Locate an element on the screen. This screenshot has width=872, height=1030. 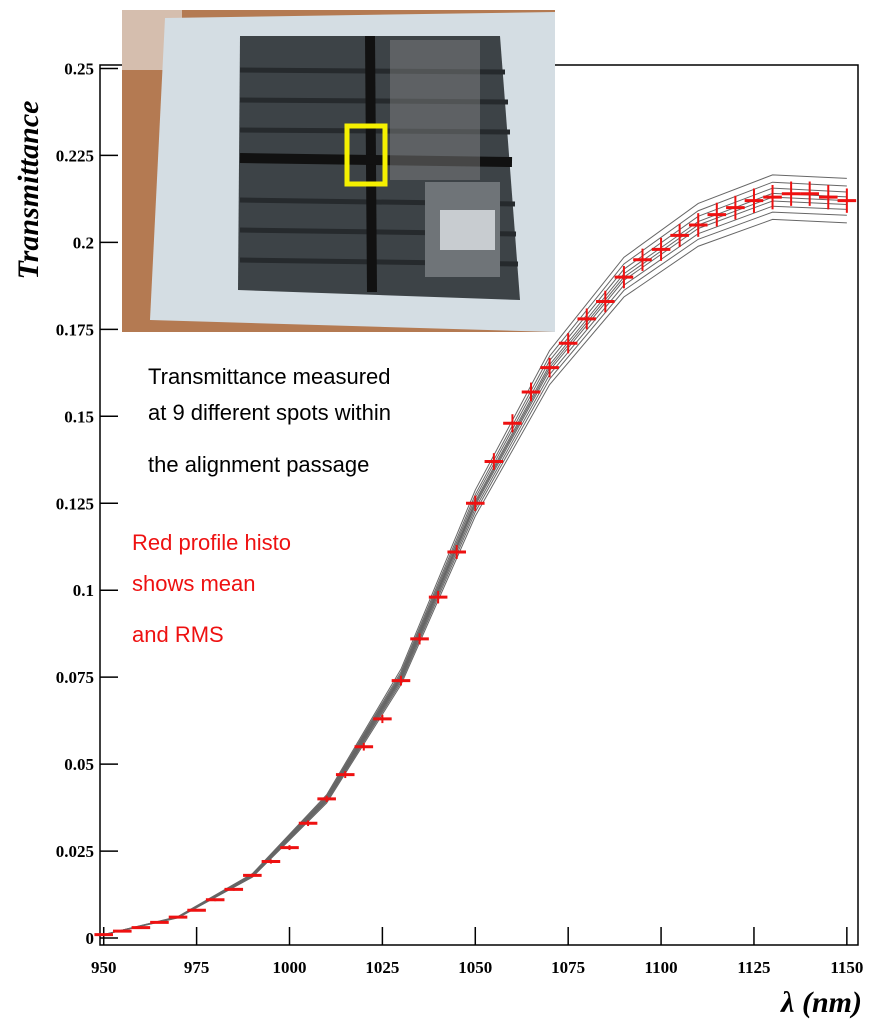
y-tick-label: 0.15 is located at coordinates (79, 416).